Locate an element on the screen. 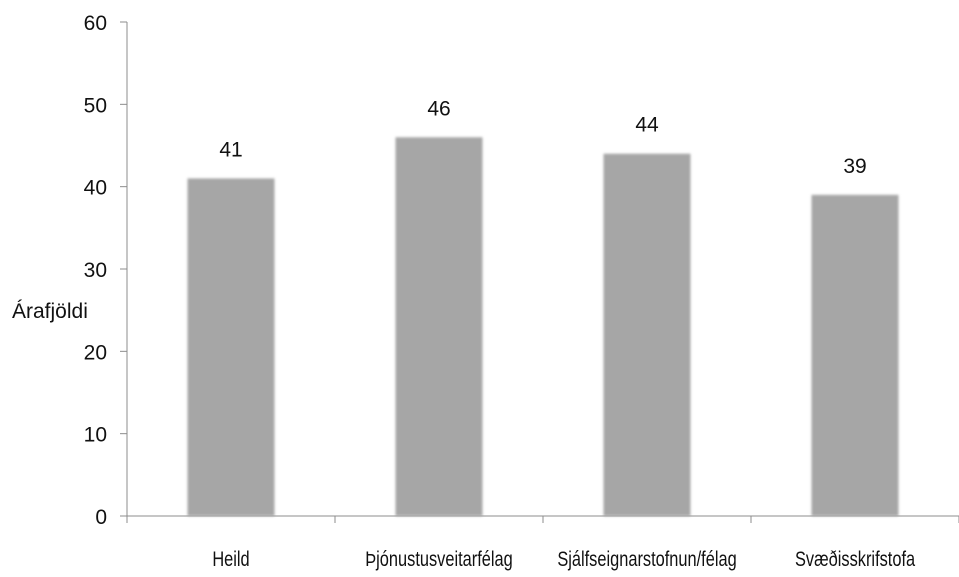 Image resolution: width=959 pixels, height=577 pixels. x-tick-label: Sjálfseignarstofnun/félag is located at coordinates (646, 558).